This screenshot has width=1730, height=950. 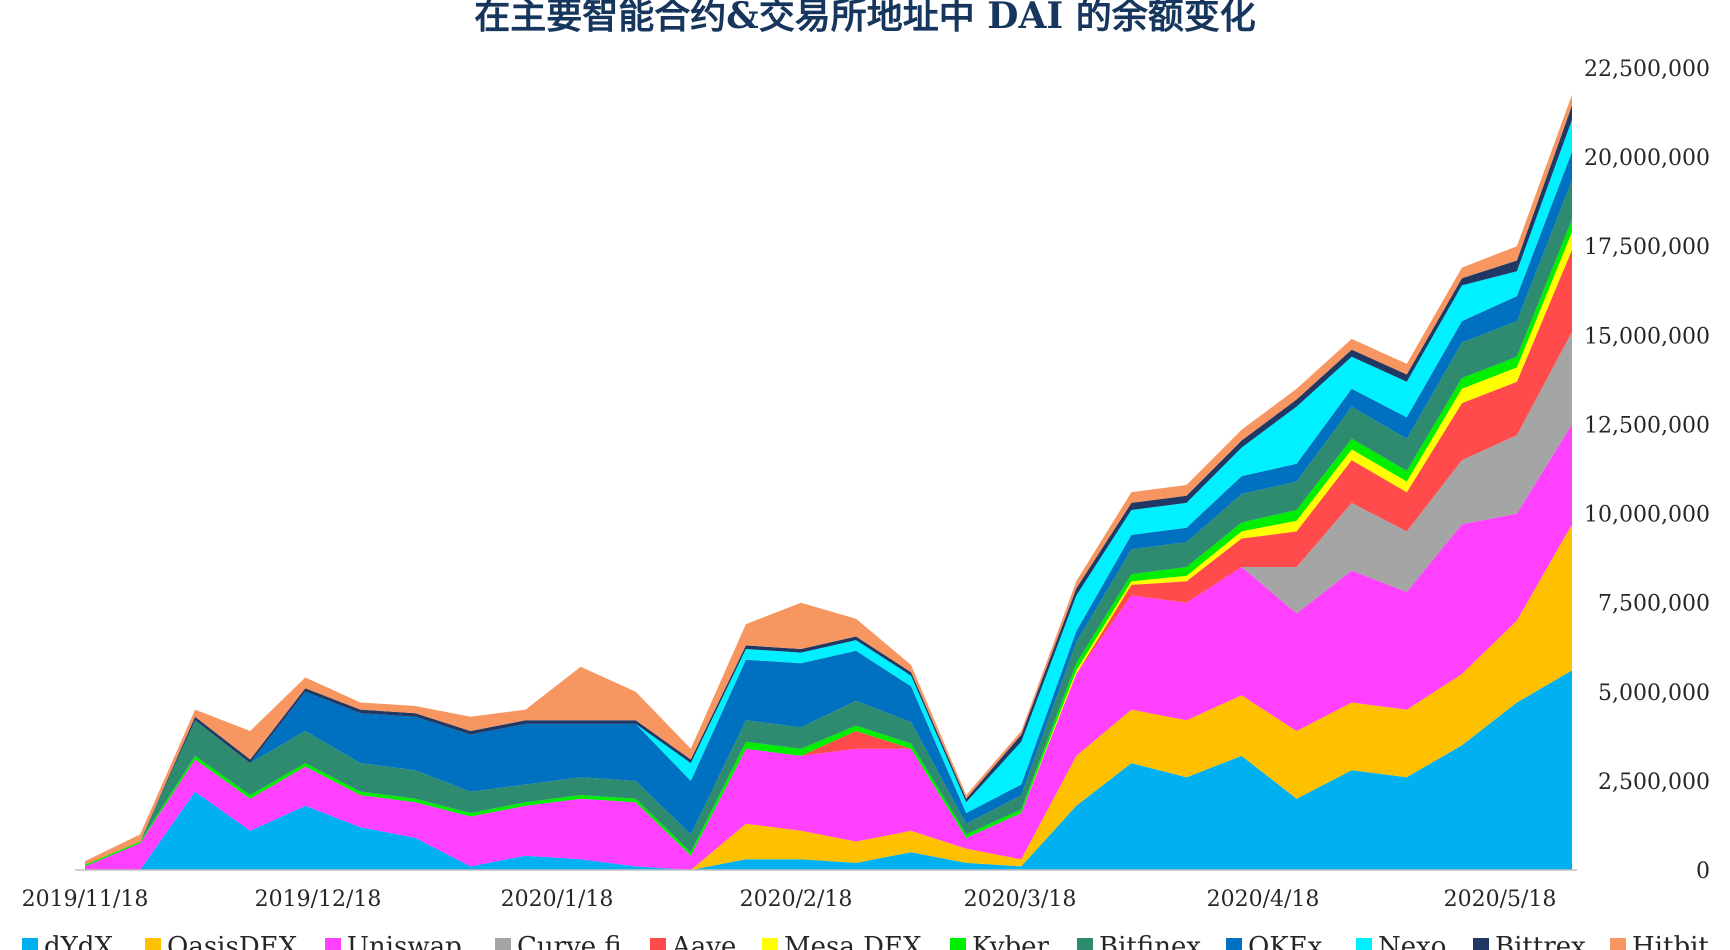 What do you see at coordinates (1647, 515) in the screenshot?
I see `y-tick-label: 10,000,000` at bounding box center [1647, 515].